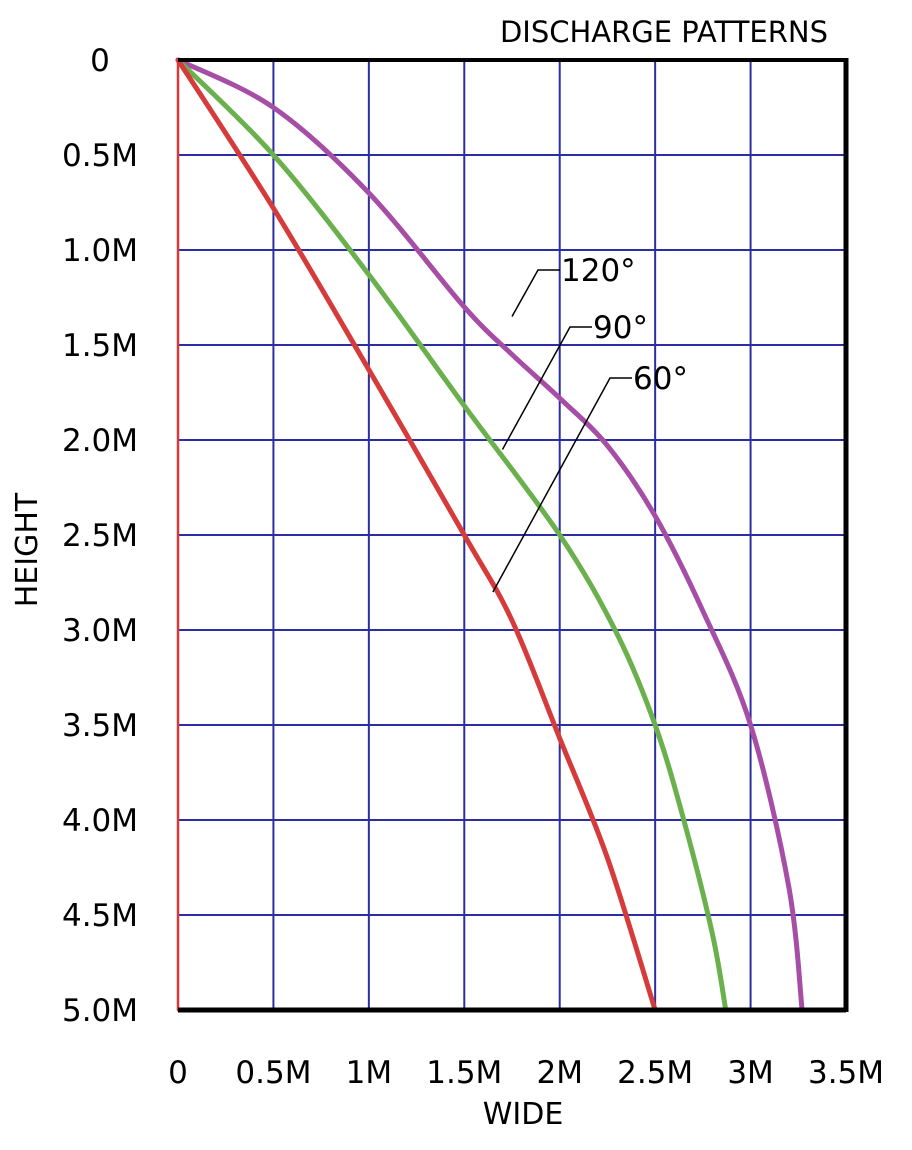 The width and height of the screenshot is (912, 1150). Describe the element at coordinates (655, 1073) in the screenshot. I see `x-tick-label: 2.5M` at that location.